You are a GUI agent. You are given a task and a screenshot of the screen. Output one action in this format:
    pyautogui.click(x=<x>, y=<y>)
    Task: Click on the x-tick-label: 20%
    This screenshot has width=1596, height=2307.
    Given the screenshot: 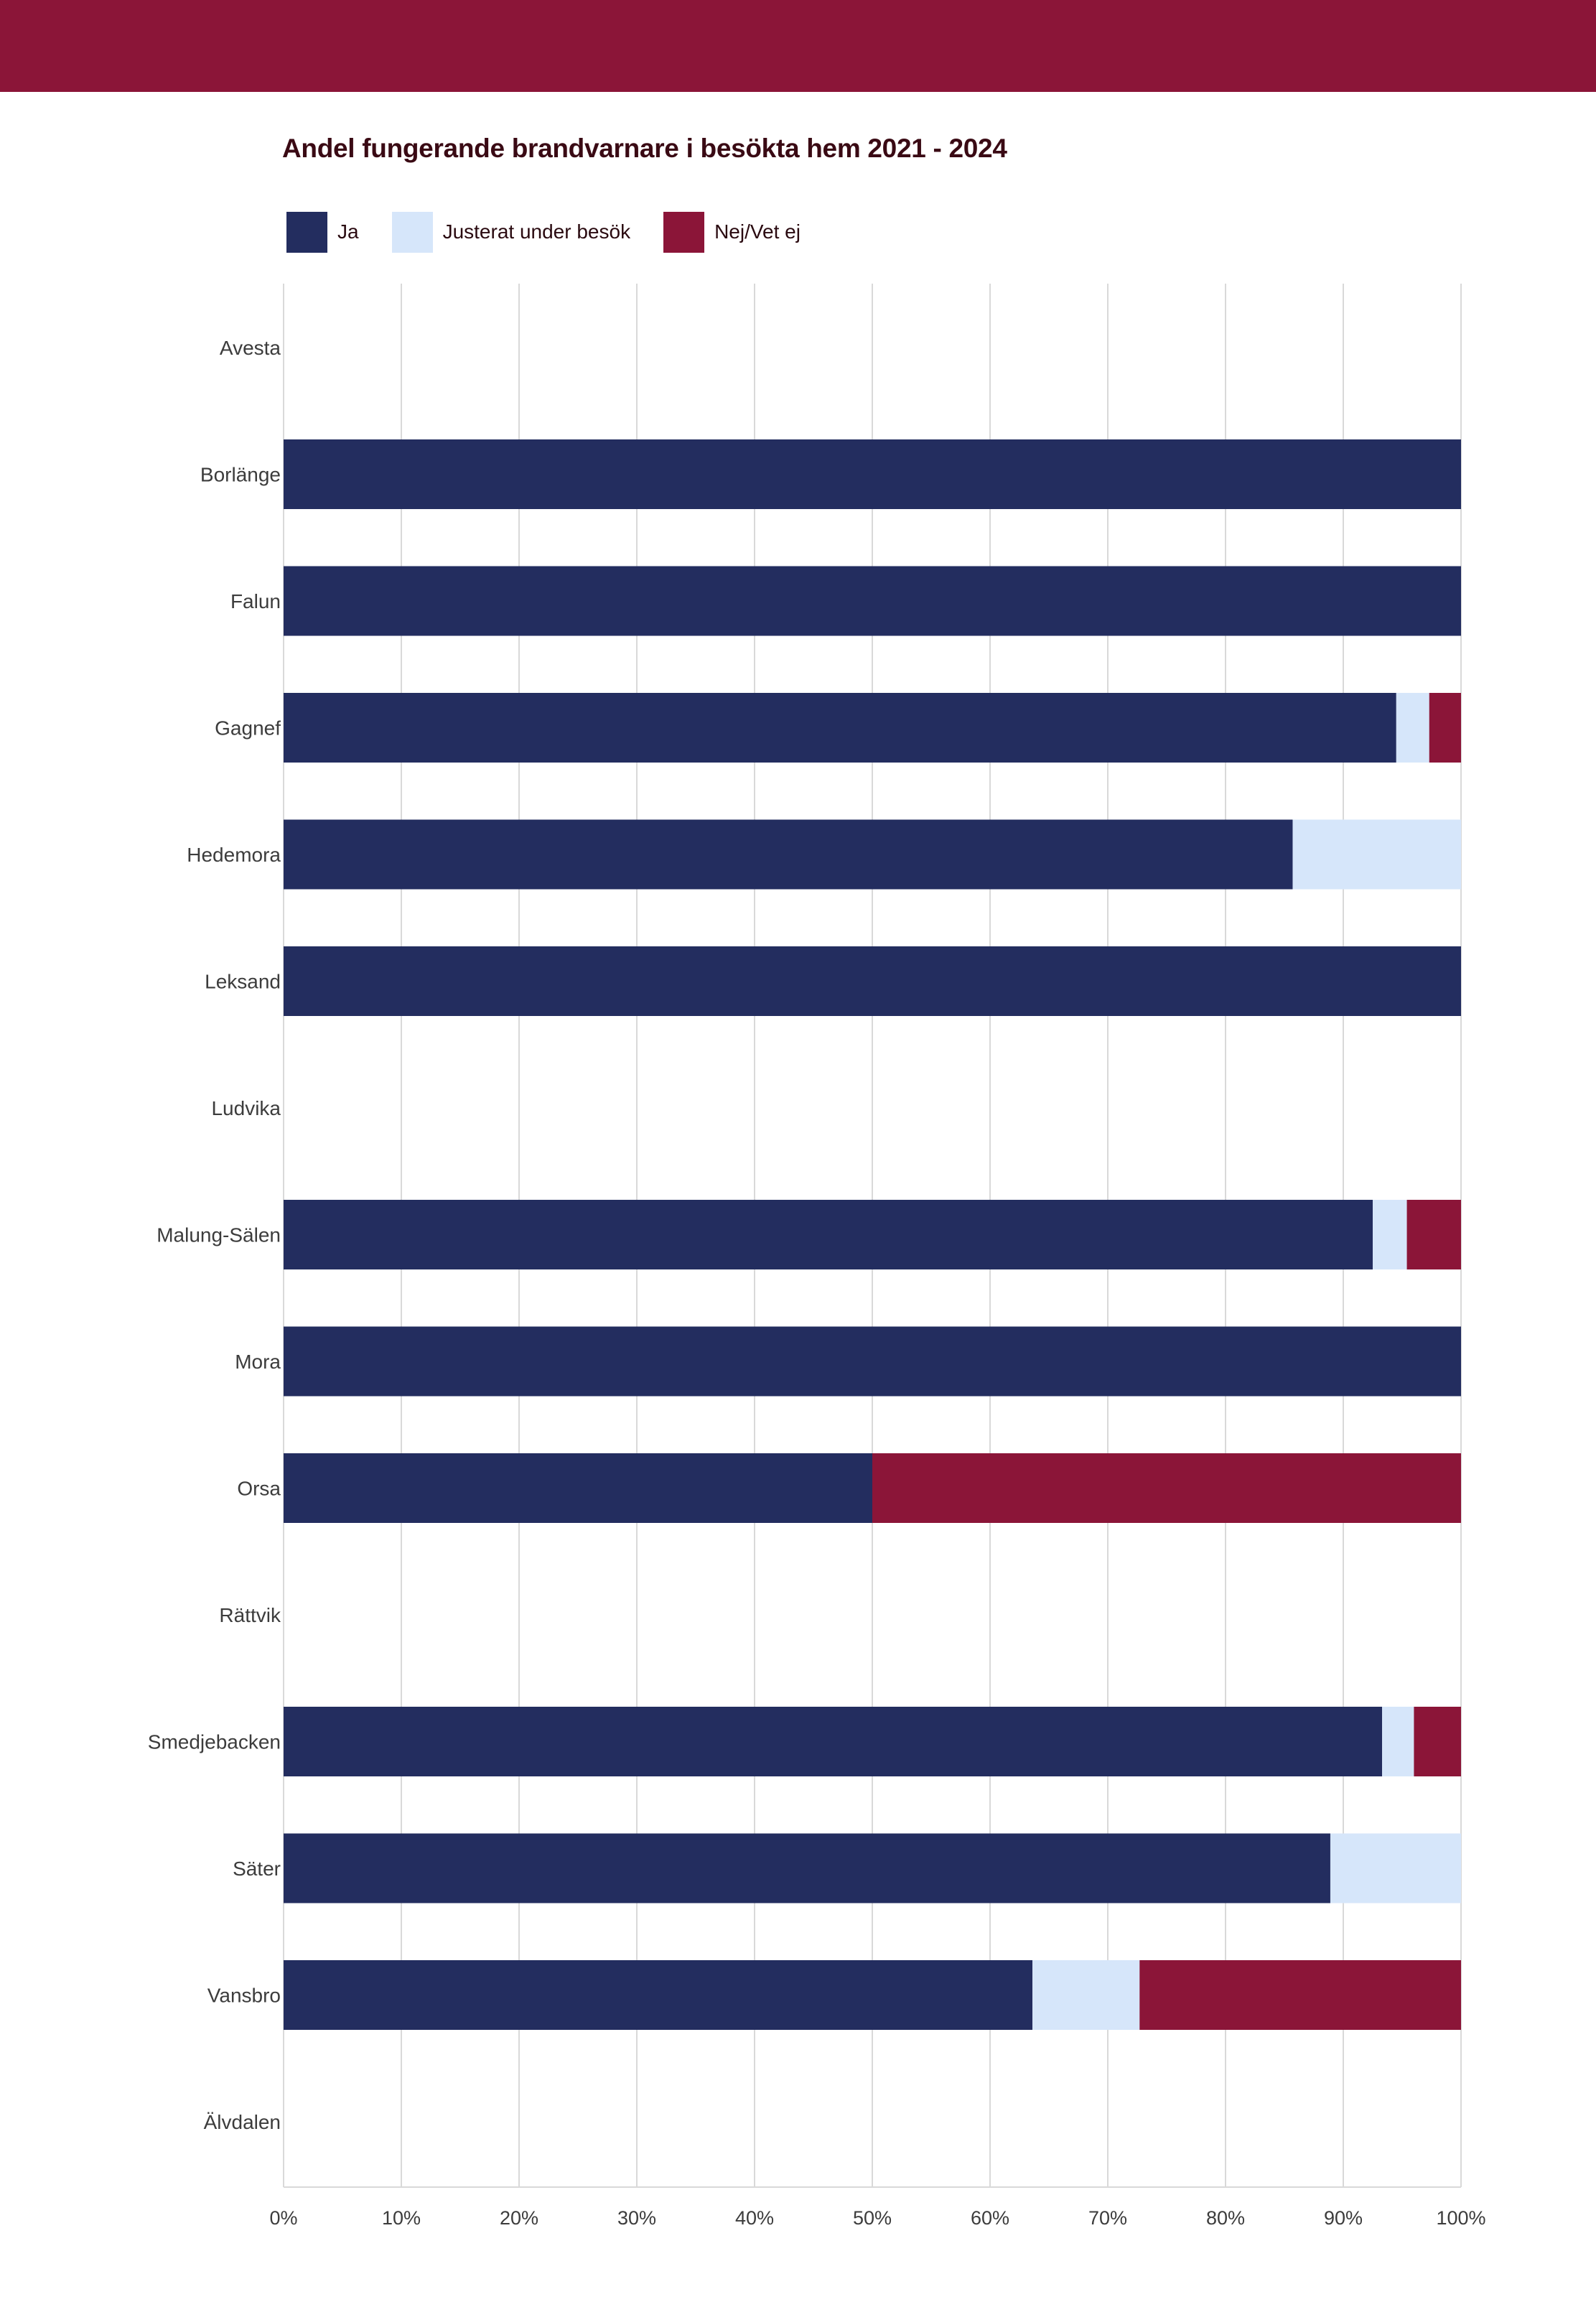 What is the action you would take?
    pyautogui.click(x=519, y=2218)
    